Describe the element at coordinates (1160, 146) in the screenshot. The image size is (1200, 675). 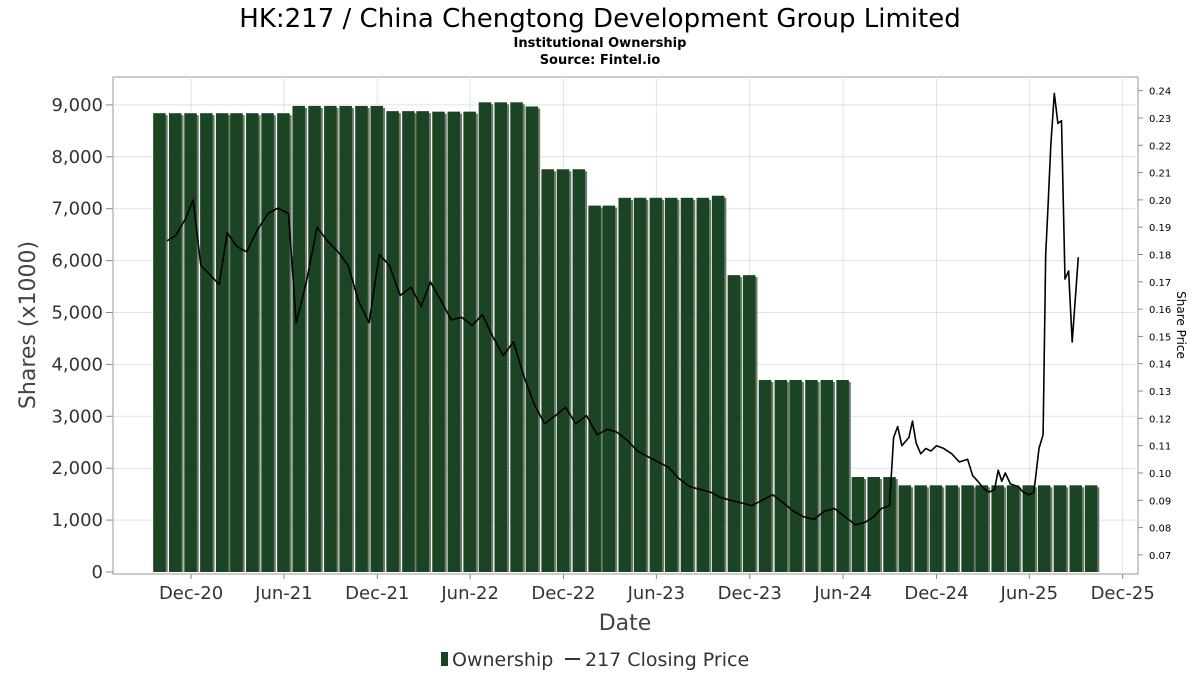
I see `y2-tick-label: 0.22` at that location.